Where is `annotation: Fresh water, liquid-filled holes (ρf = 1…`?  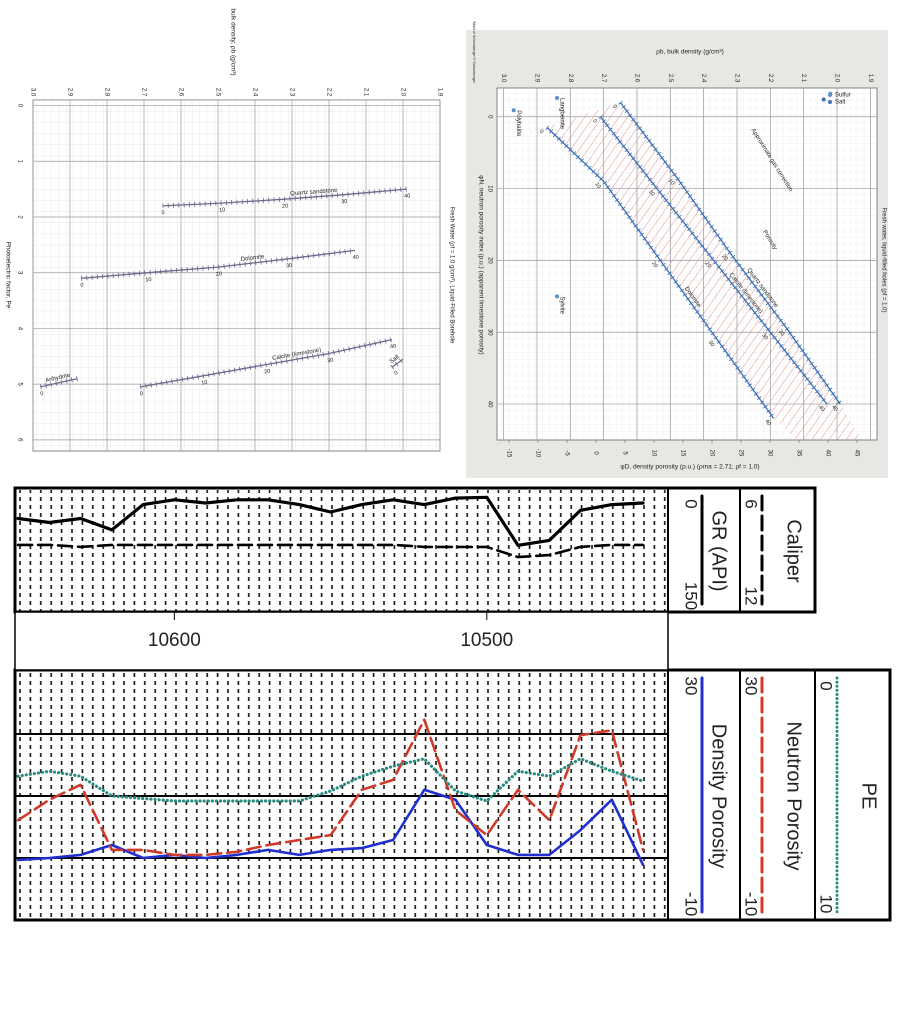
annotation: Fresh water, liquid-filled holes (ρf = 1… is located at coordinates (883, 260).